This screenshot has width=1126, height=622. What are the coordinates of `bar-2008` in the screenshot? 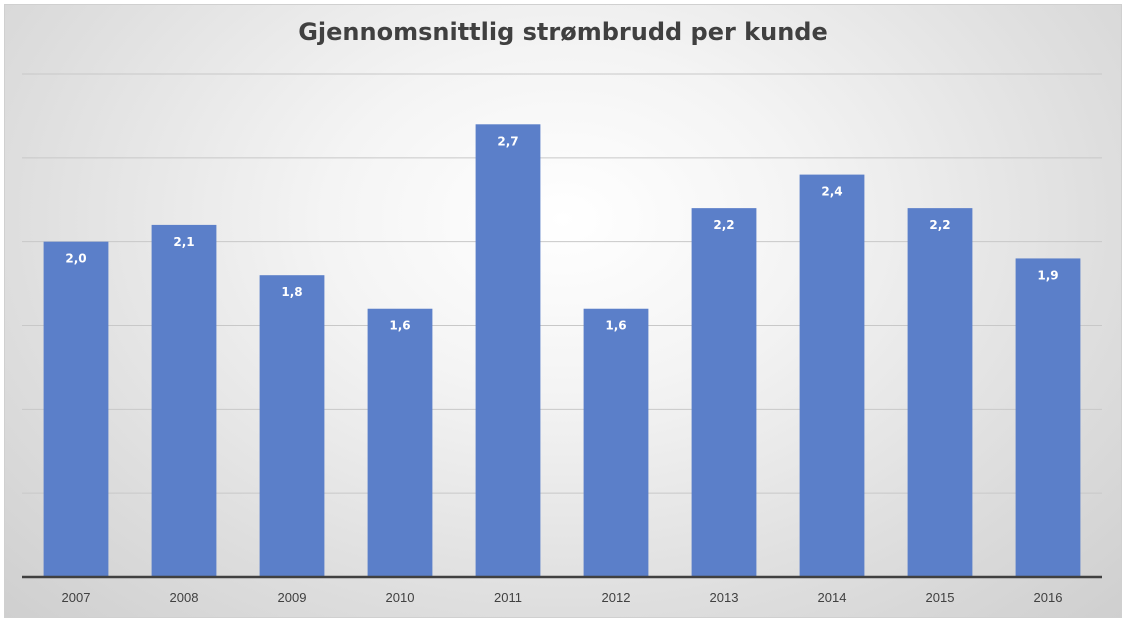 It's located at (184, 400).